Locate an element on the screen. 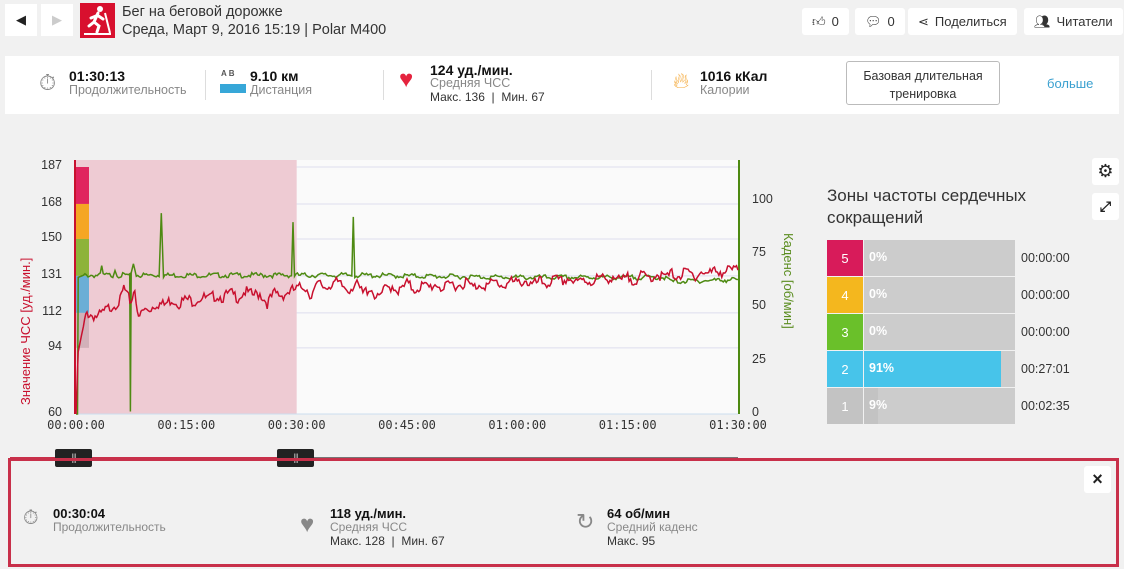 Image resolution: width=1124 pixels, height=569 pixels. zone-bar: 91% is located at coordinates (939, 369).